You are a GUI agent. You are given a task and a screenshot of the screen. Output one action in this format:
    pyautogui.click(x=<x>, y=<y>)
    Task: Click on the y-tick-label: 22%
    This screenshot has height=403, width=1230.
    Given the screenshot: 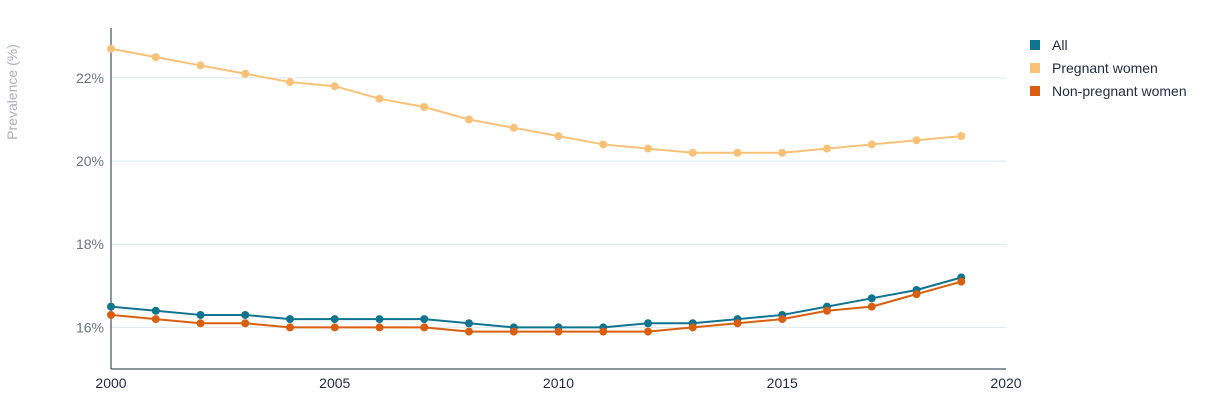 What is the action you would take?
    pyautogui.click(x=90, y=78)
    